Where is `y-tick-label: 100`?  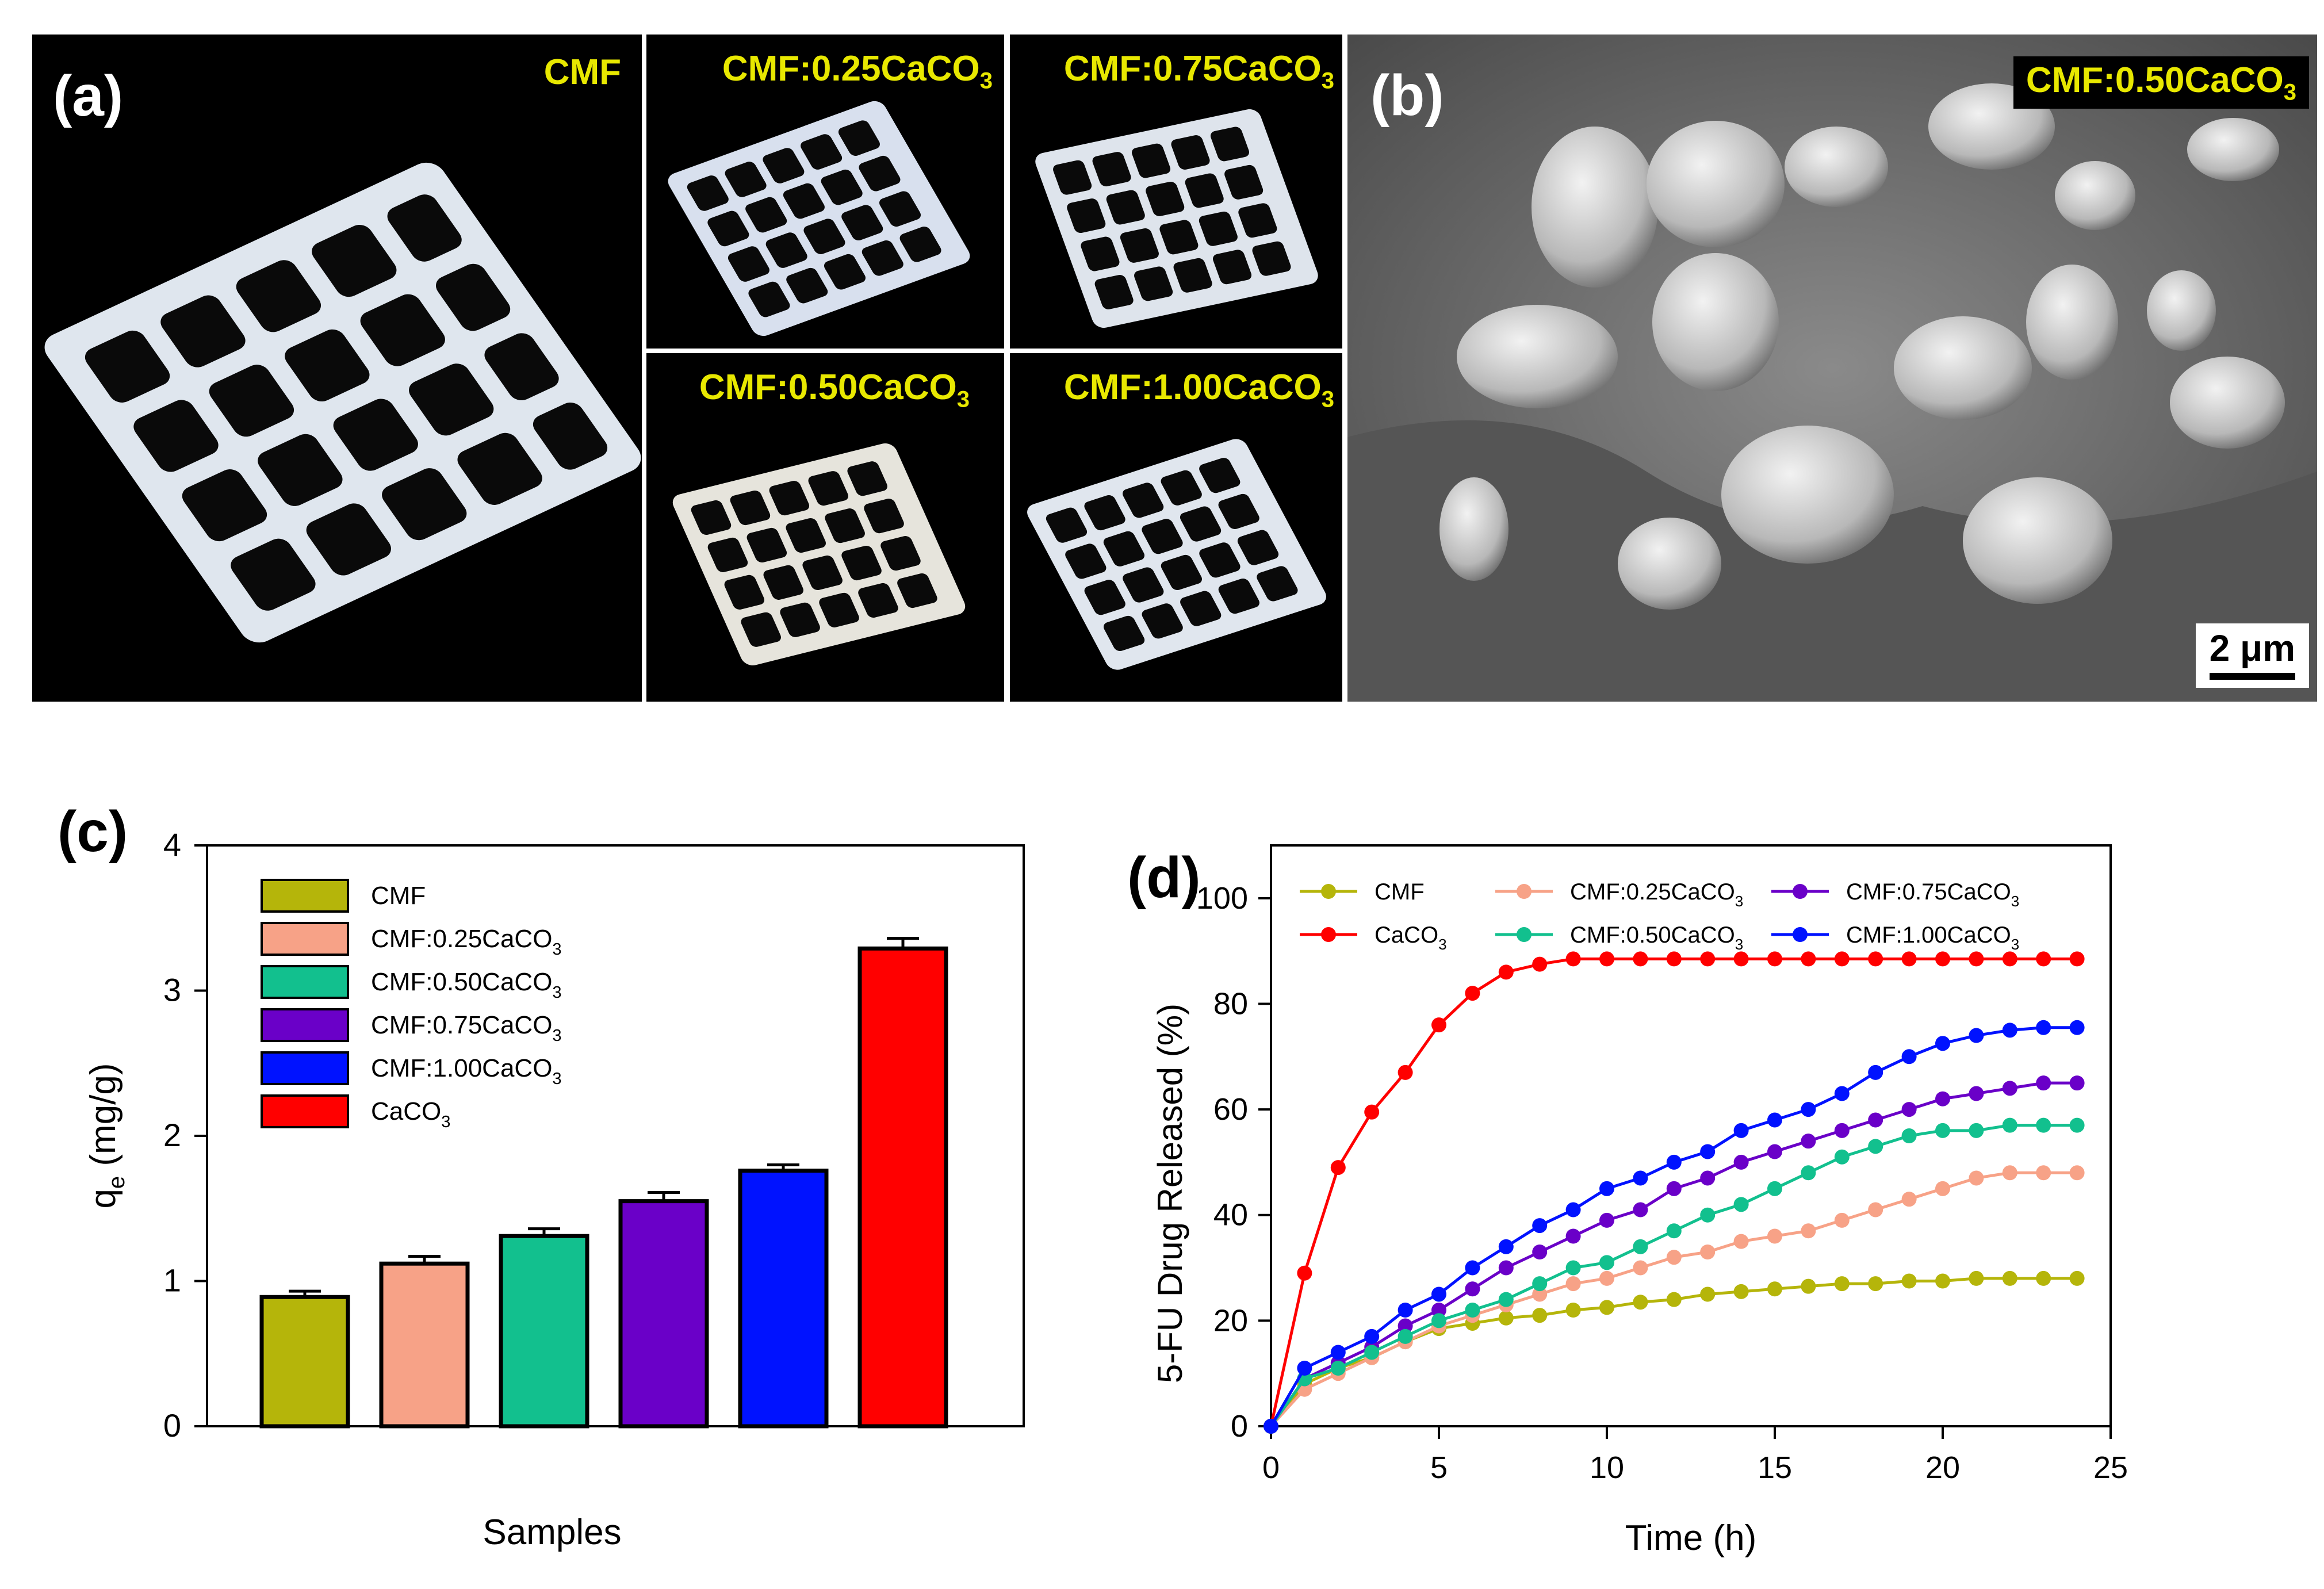 y-tick-label: 100 is located at coordinates (1222, 898).